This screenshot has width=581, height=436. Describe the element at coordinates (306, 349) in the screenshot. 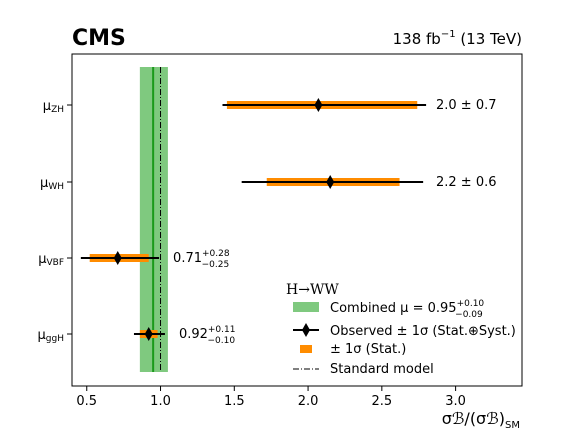

I see `legend-stat-swatch` at that location.